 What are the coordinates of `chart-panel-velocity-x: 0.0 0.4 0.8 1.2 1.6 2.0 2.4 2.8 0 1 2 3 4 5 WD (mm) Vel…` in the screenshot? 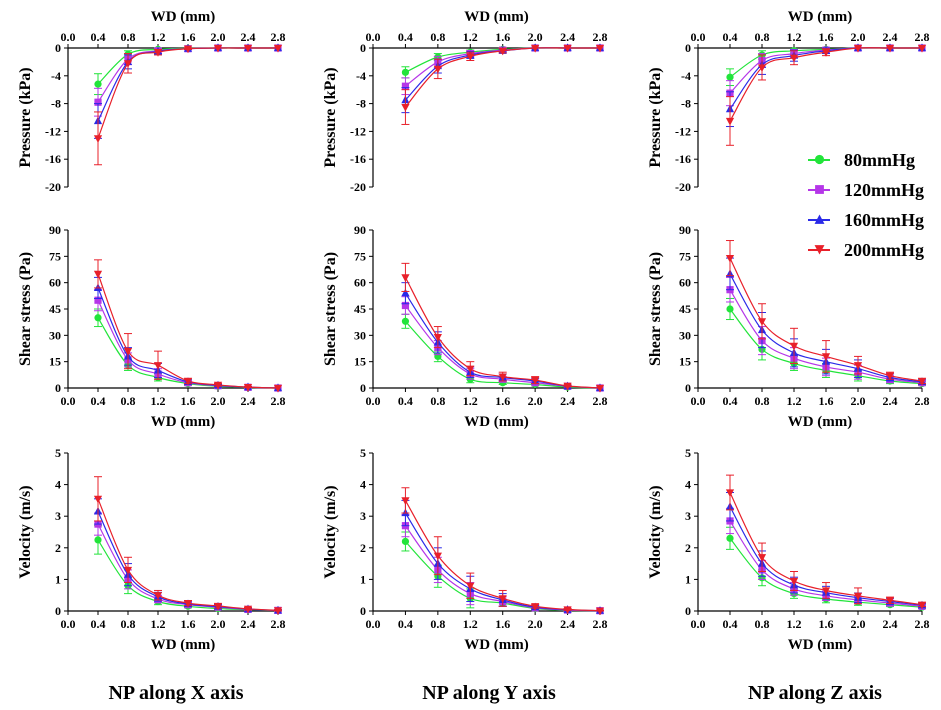 It's located at (151, 549).